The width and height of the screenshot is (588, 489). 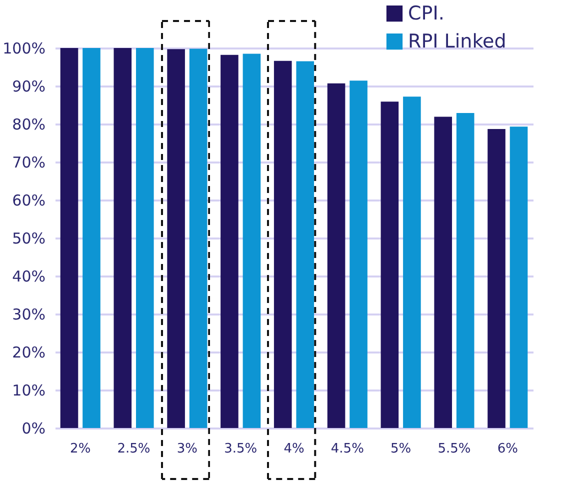 What do you see at coordinates (401, 449) in the screenshot?
I see `x-tick-label: 5%` at bounding box center [401, 449].